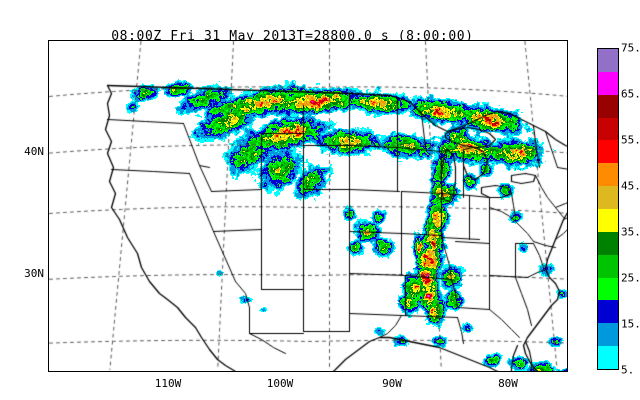  I want to click on y-axis-tick-30n: 30N, so click(34, 273).